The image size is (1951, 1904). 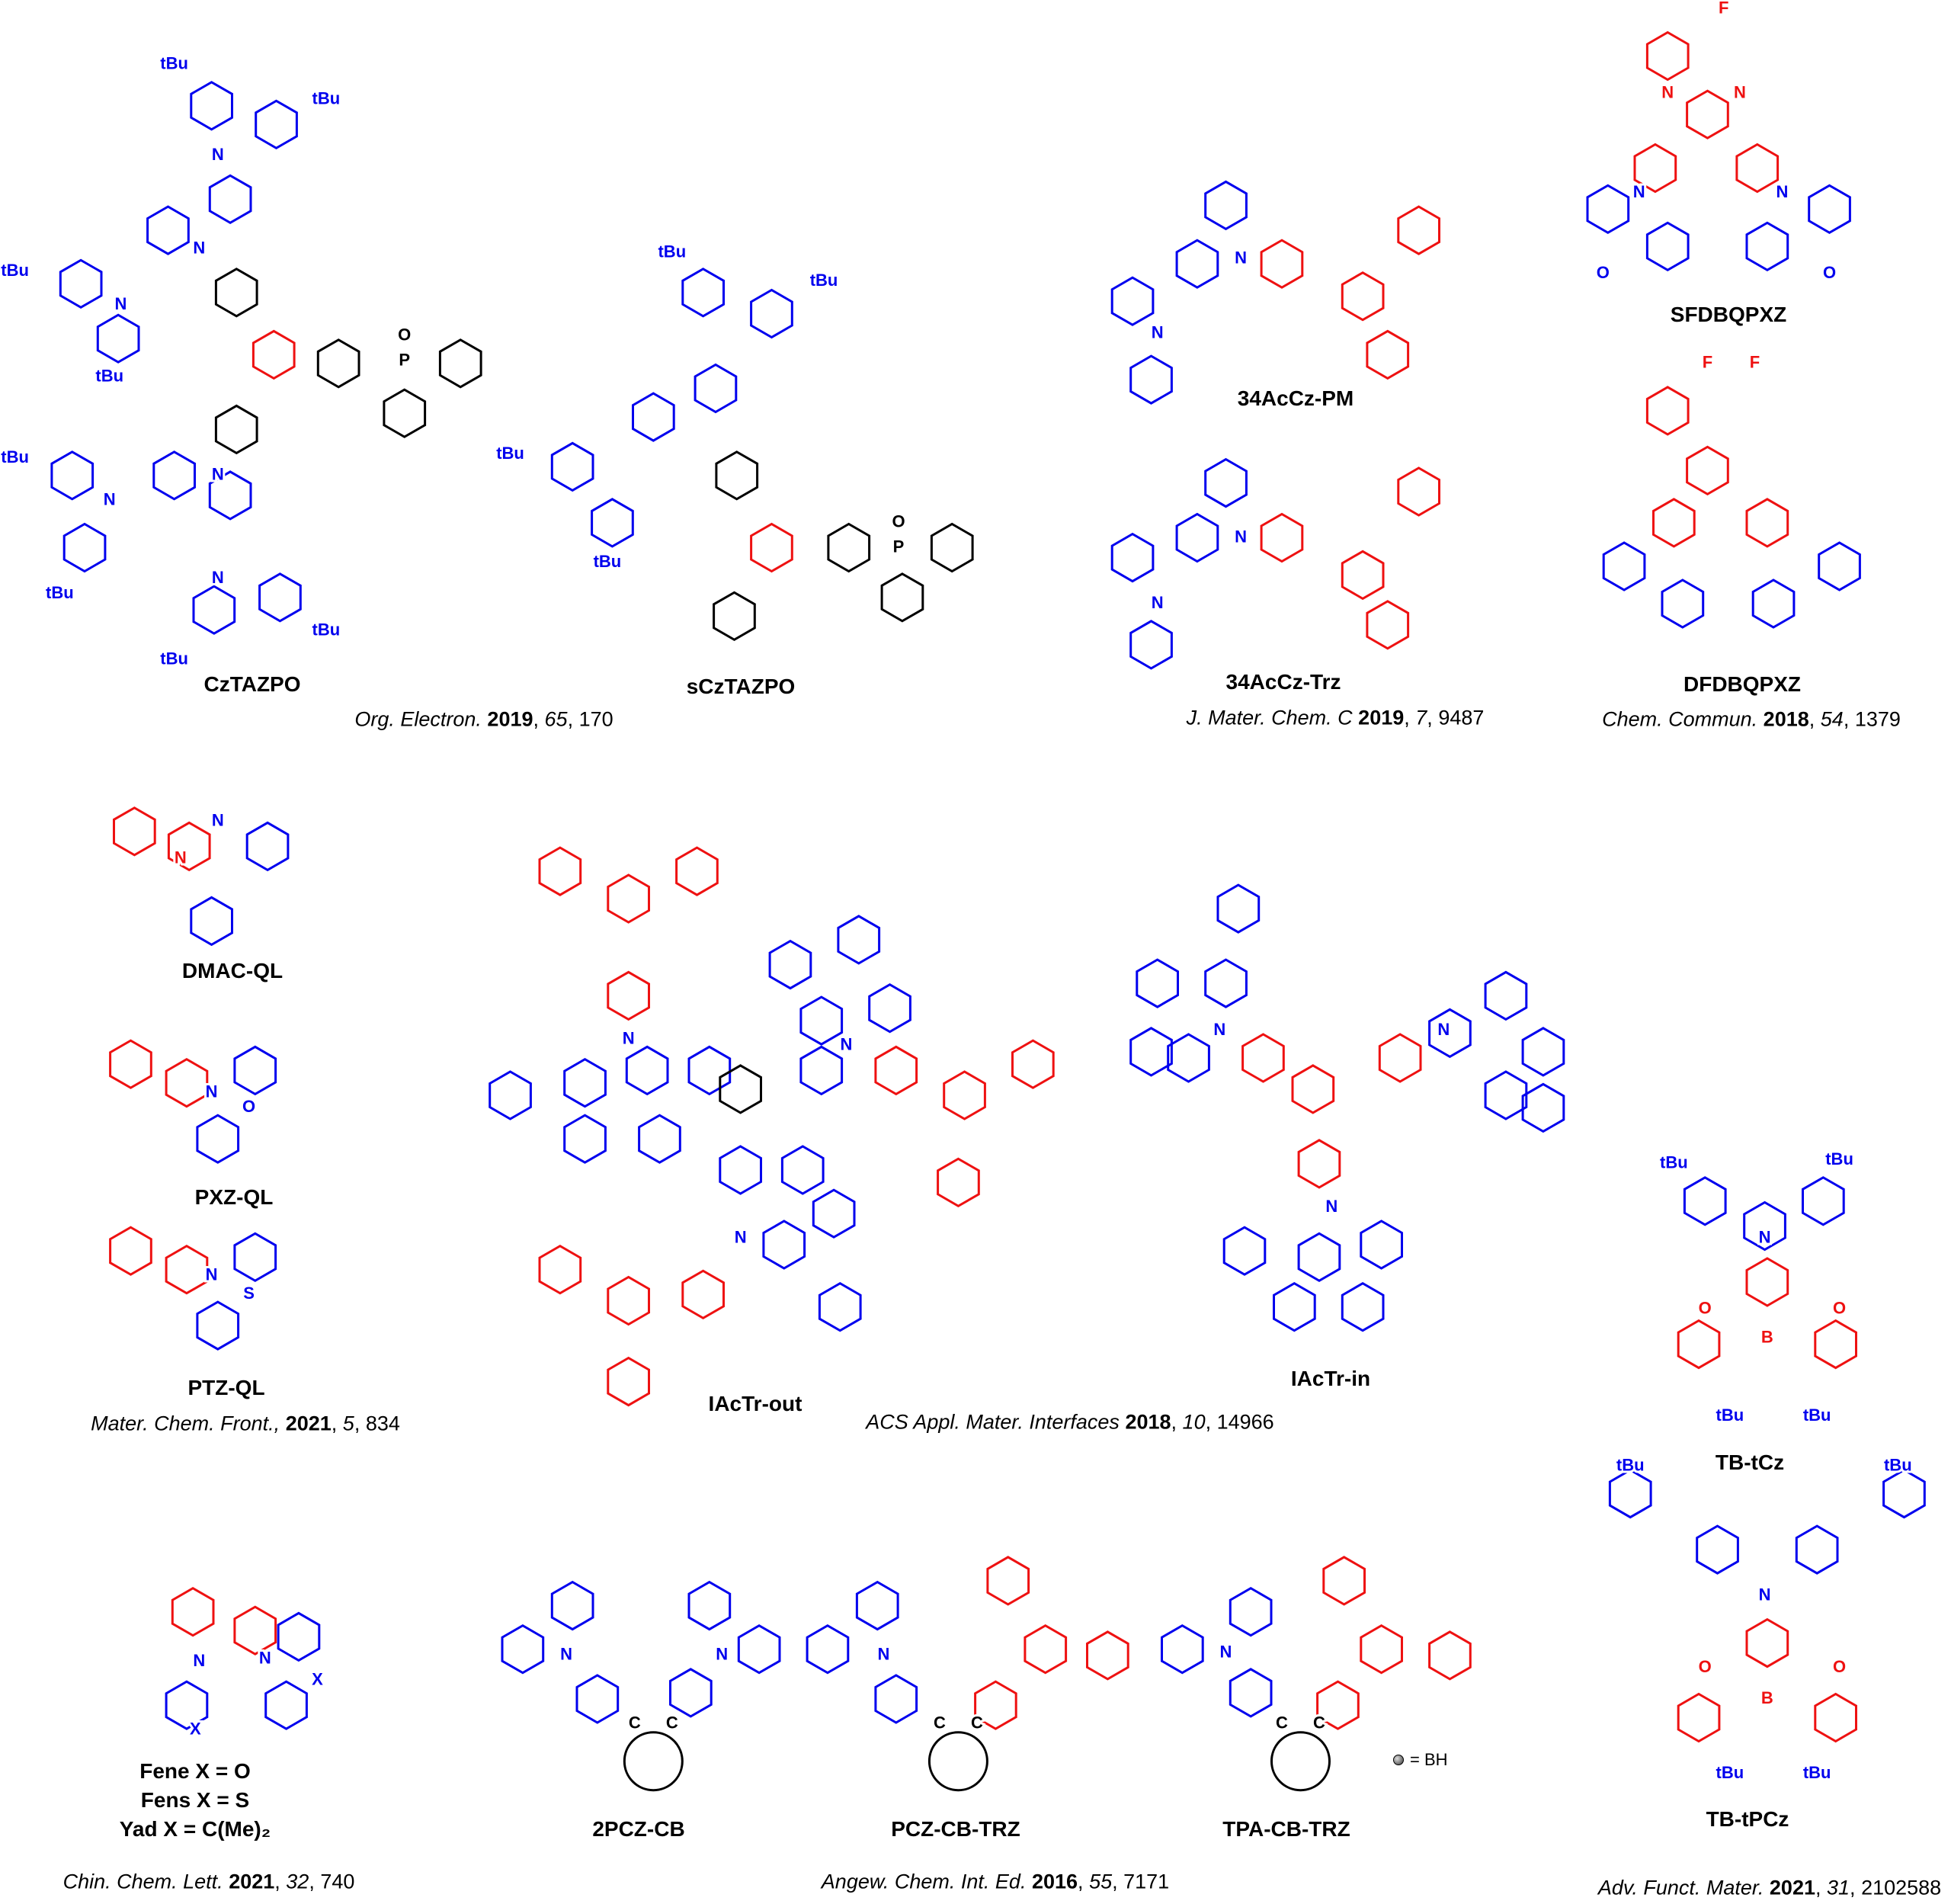 I want to click on label-iactrin: IAcTr-in, so click(x=1330, y=1378).